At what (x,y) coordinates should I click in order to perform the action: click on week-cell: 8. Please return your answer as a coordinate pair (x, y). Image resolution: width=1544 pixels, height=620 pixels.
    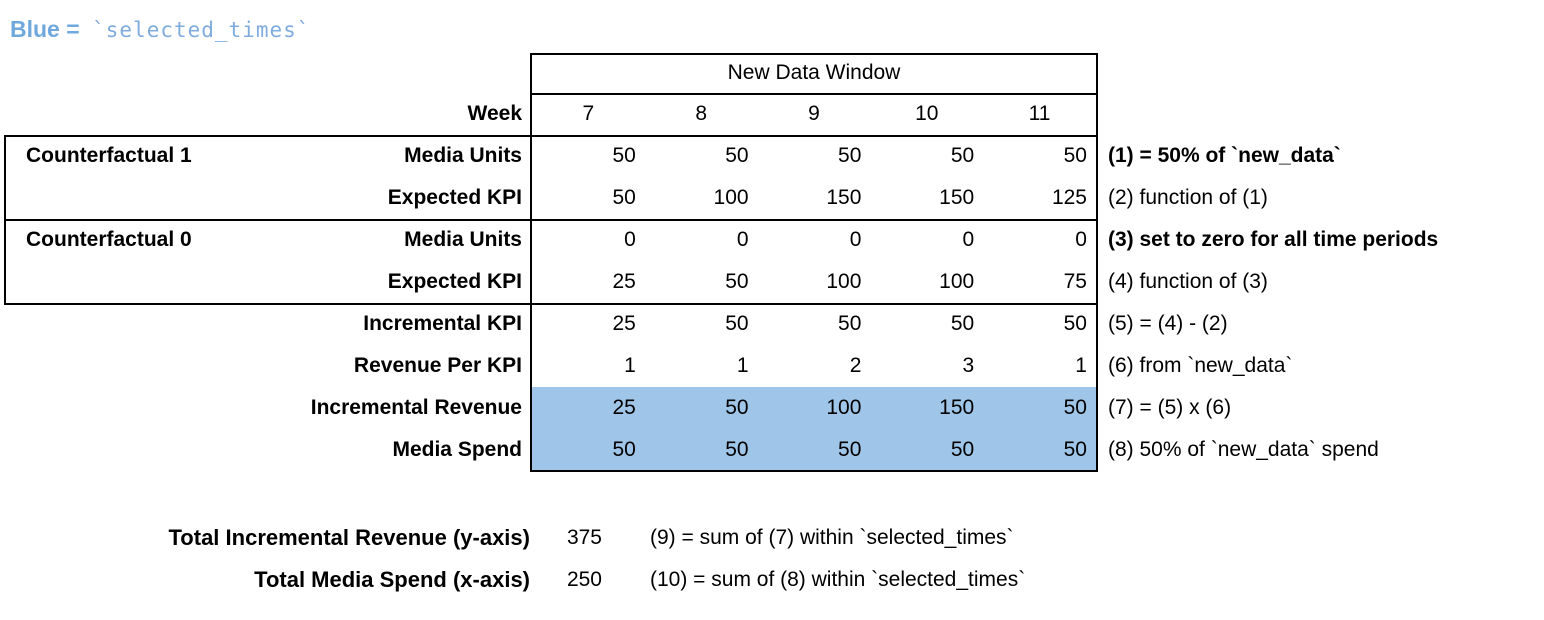
    Looking at the image, I should click on (701, 113).